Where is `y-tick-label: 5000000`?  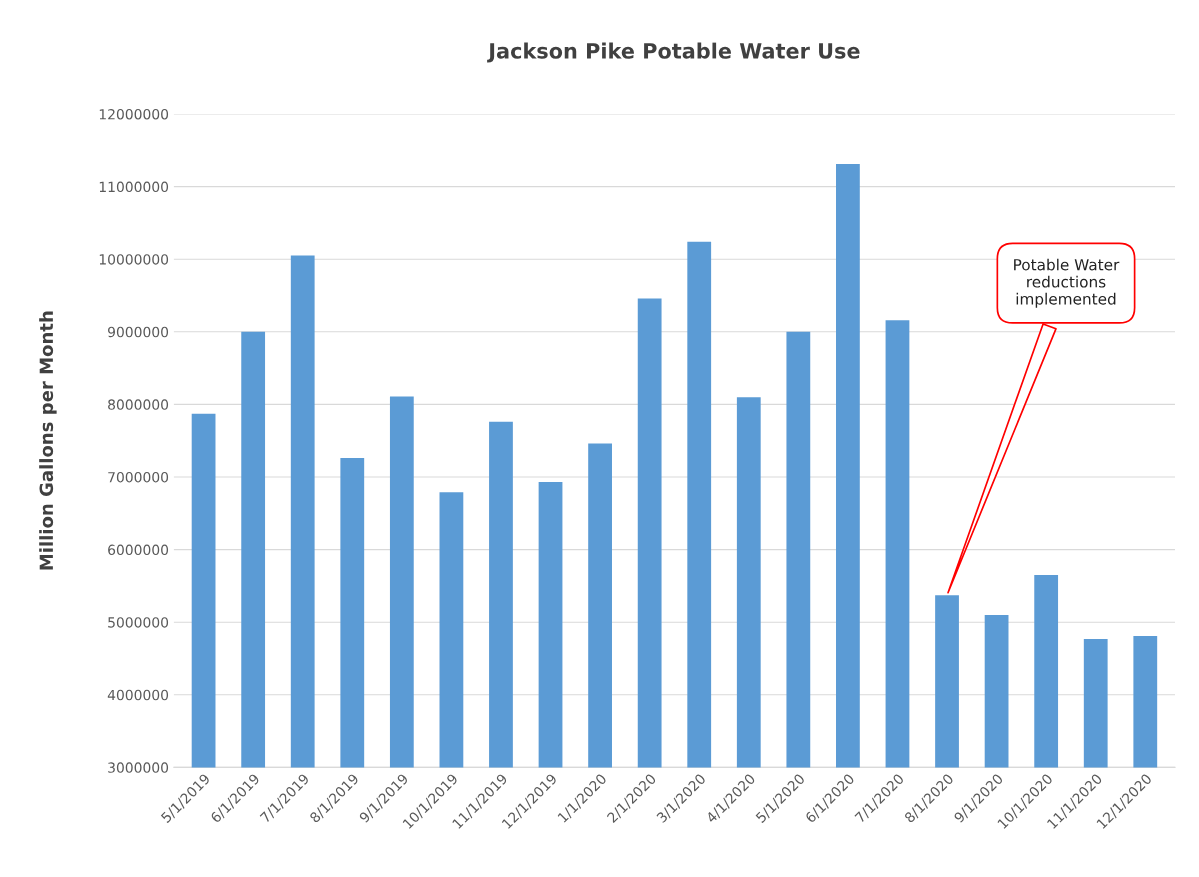
y-tick-label: 5000000 is located at coordinates (138, 622).